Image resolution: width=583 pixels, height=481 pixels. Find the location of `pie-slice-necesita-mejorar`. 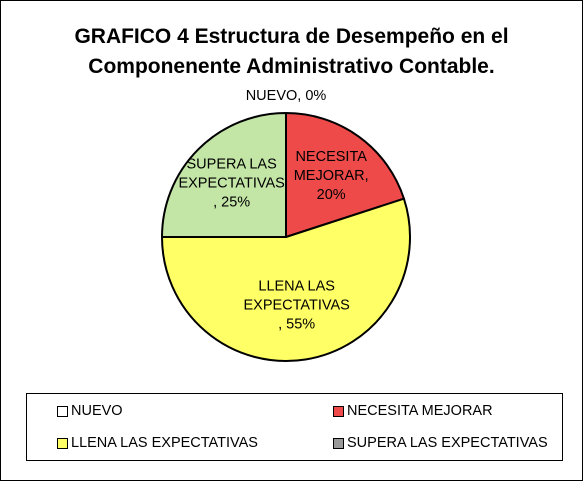

pie-slice-necesita-mejorar is located at coordinates (345, 175).